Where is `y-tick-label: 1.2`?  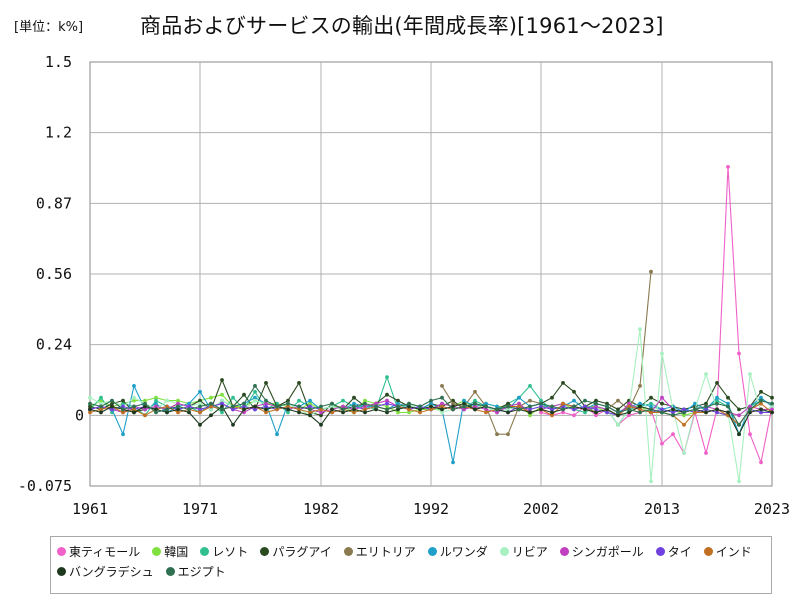 y-tick-label: 1.2 is located at coordinates (58, 133).